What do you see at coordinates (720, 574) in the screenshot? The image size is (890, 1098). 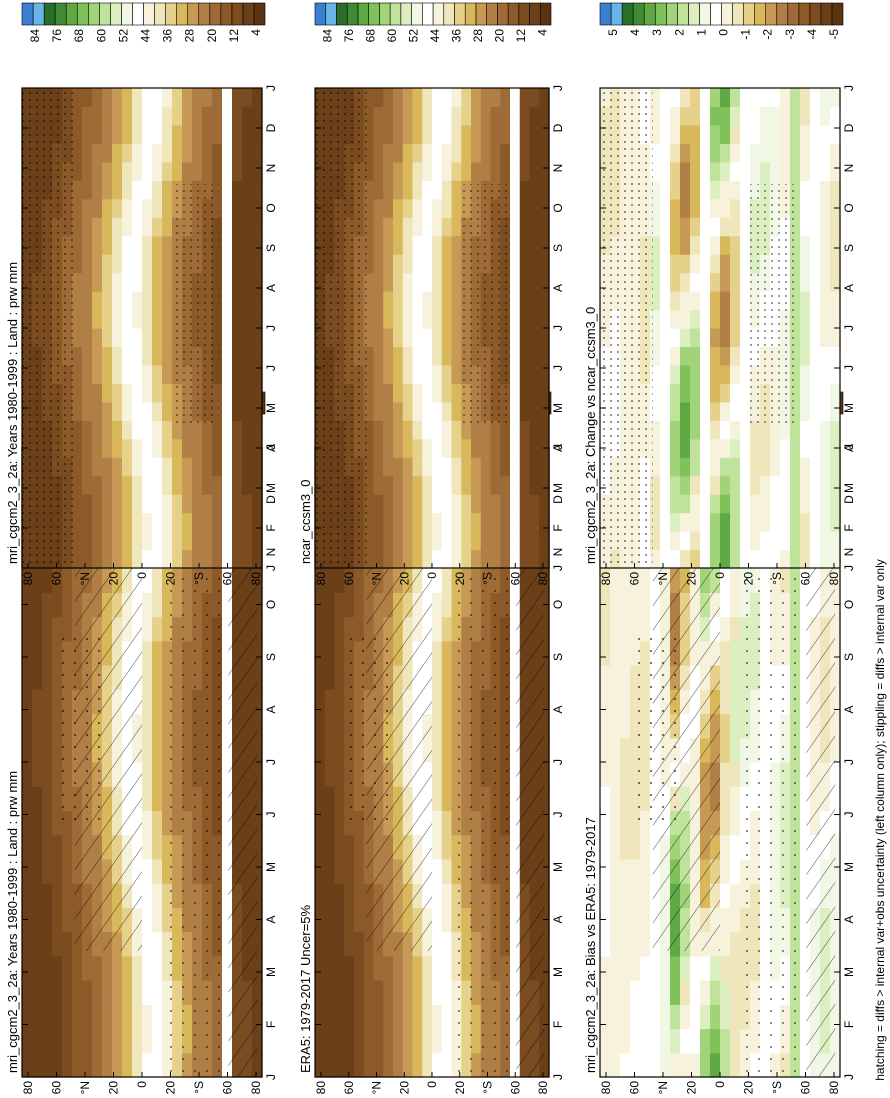 I see `y-tick-labels: 80 60 °N 20 0 20 °S 60 80` at bounding box center [720, 574].